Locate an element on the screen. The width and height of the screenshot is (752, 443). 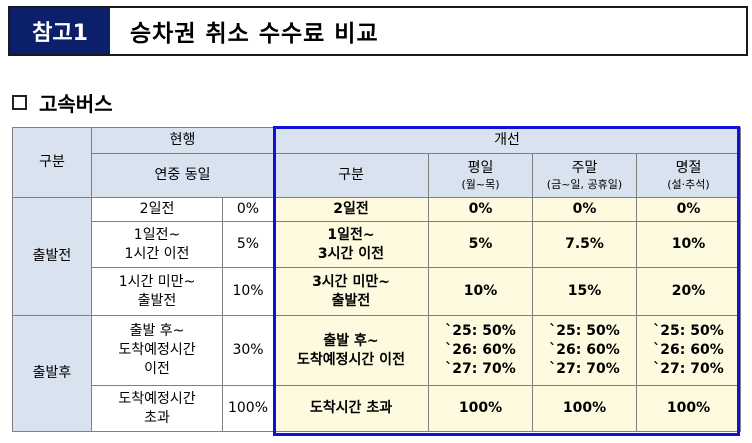
holiday-rate: `25: 50% `26: 60% `27: 70% is located at coordinates (688, 350).